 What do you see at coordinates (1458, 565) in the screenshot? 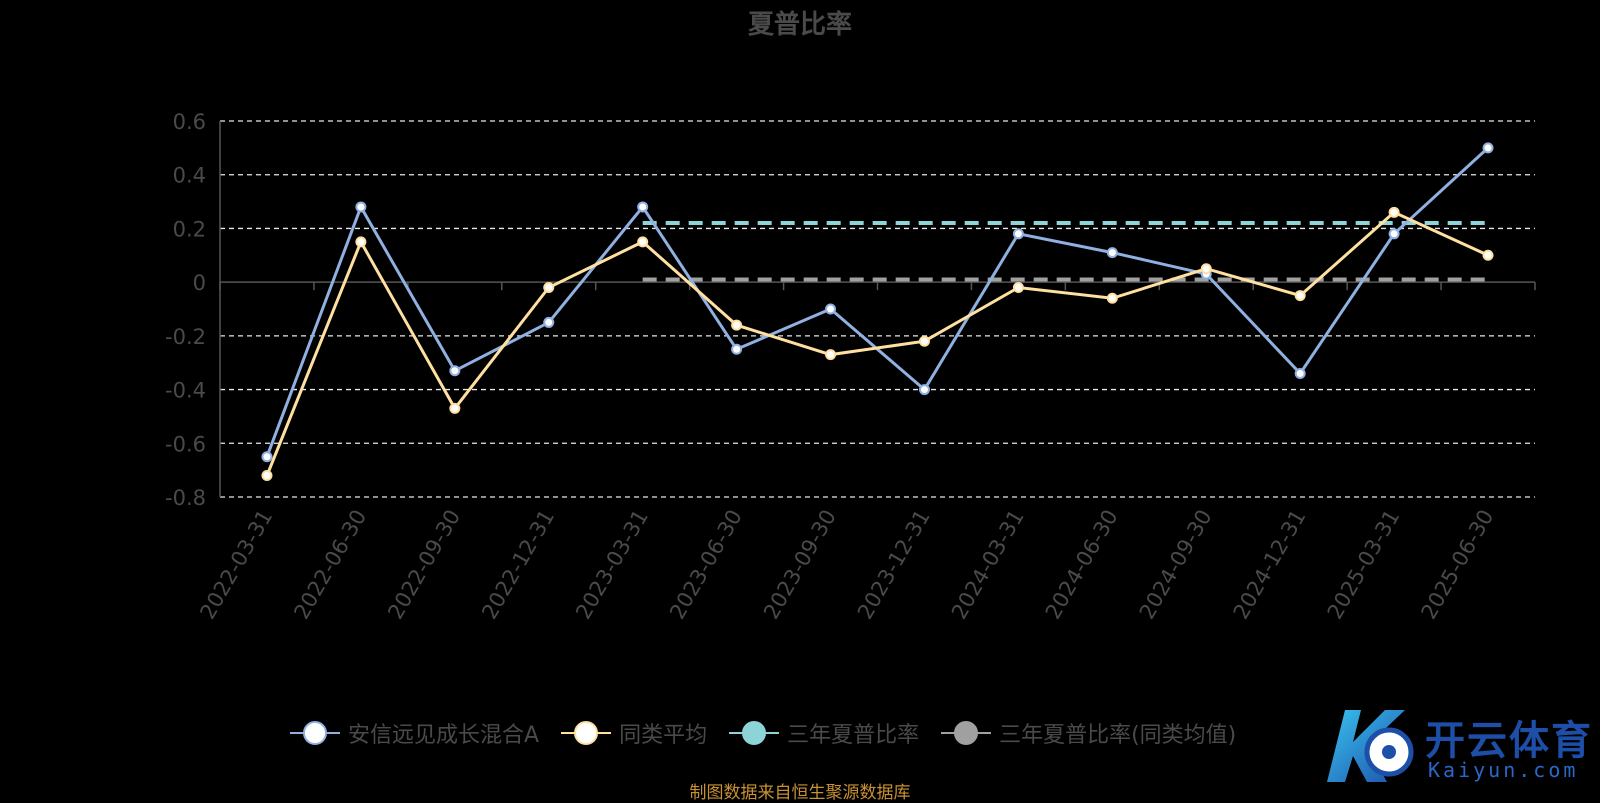
I see `x-tick-label: 2025-06-30` at bounding box center [1458, 565].